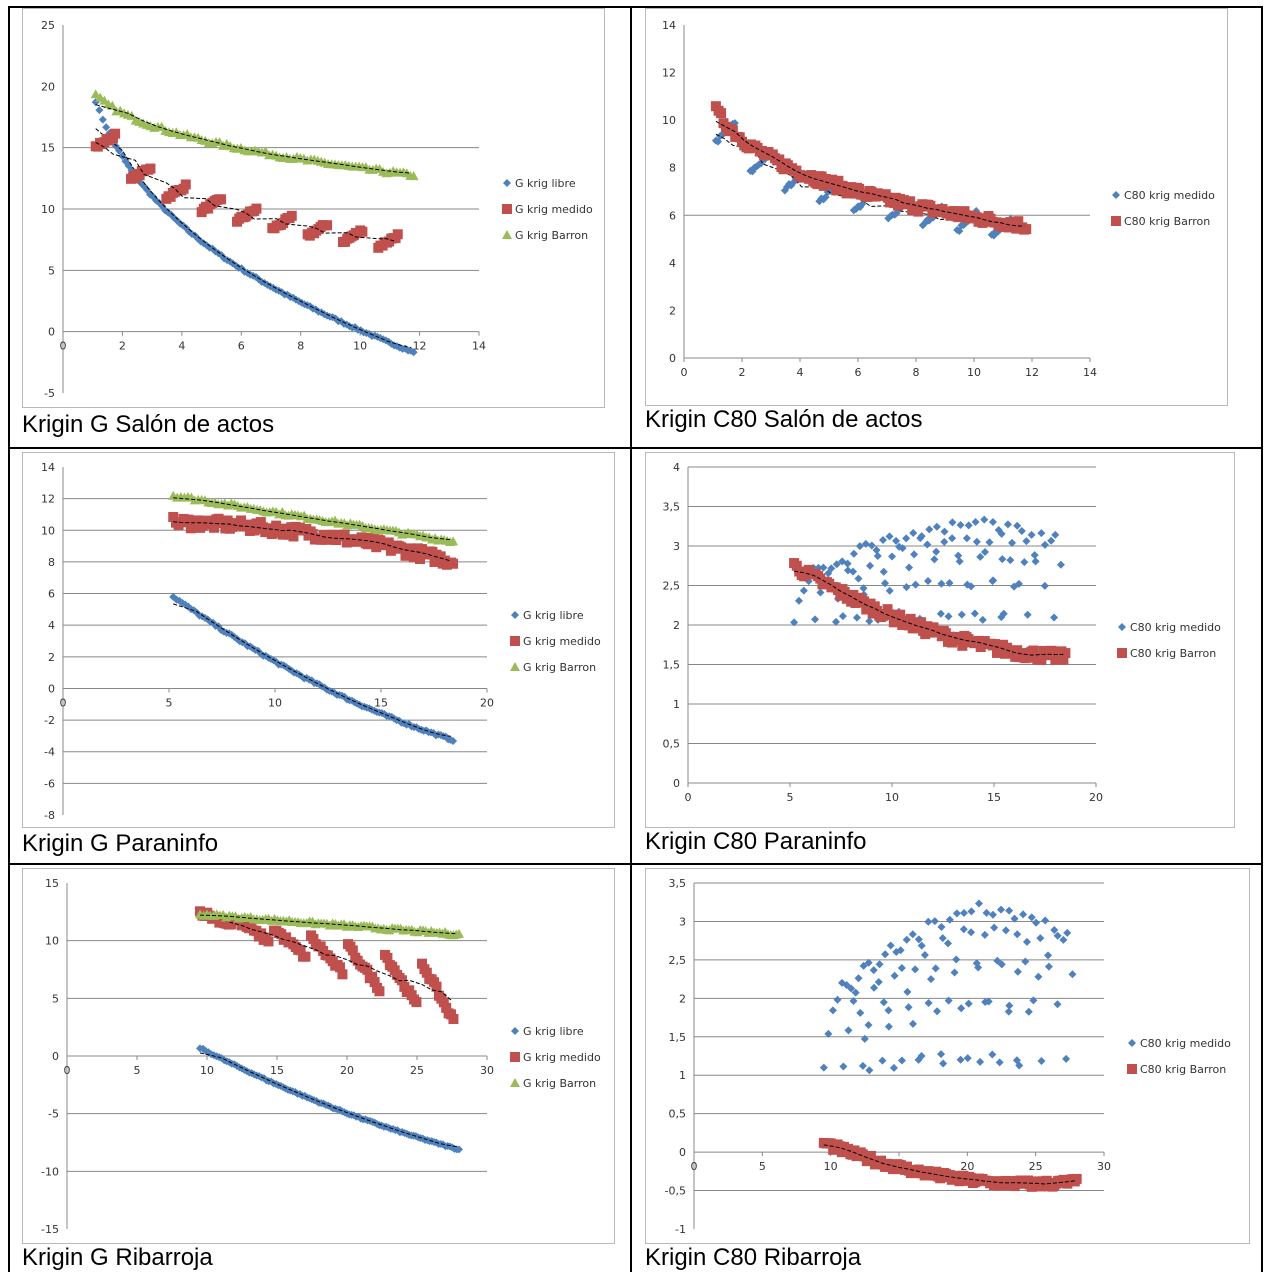  What do you see at coordinates (694, 1166) in the screenshot?
I see `x-tick-label: 0` at bounding box center [694, 1166].